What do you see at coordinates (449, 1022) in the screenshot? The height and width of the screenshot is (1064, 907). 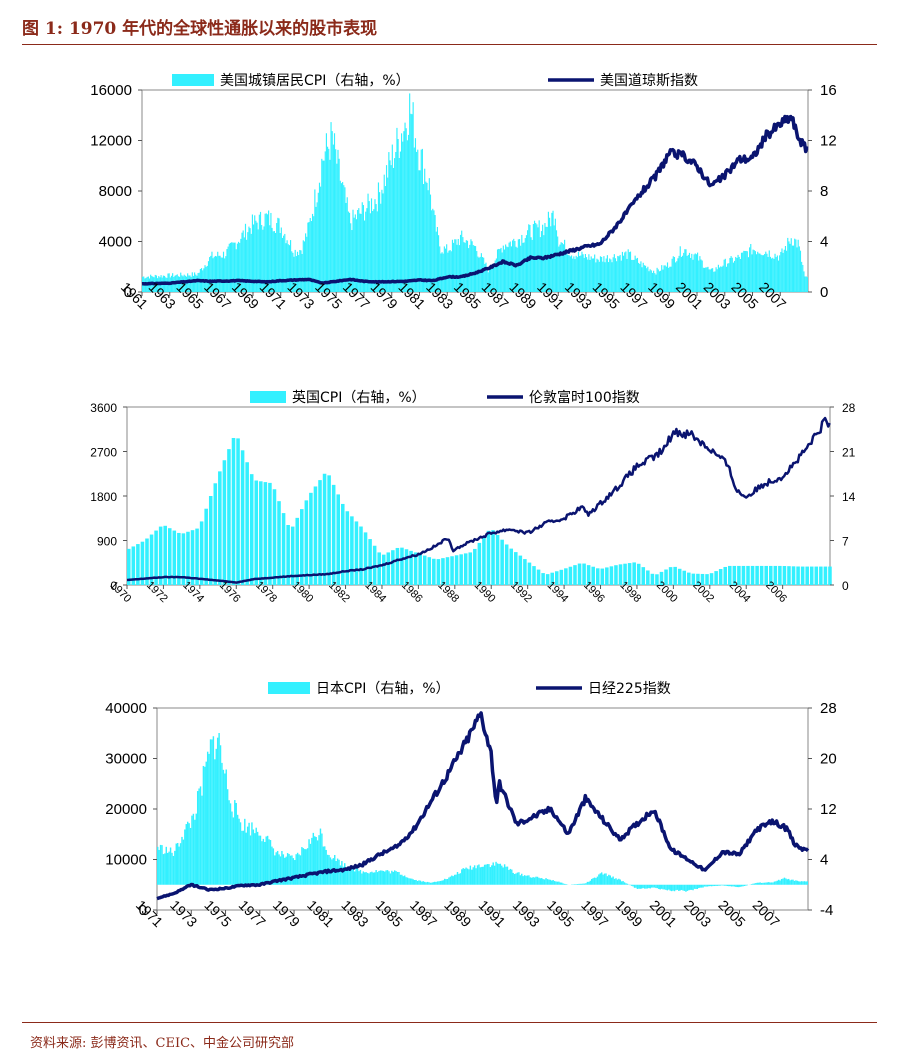 I see `bottom-rule` at bounding box center [449, 1022].